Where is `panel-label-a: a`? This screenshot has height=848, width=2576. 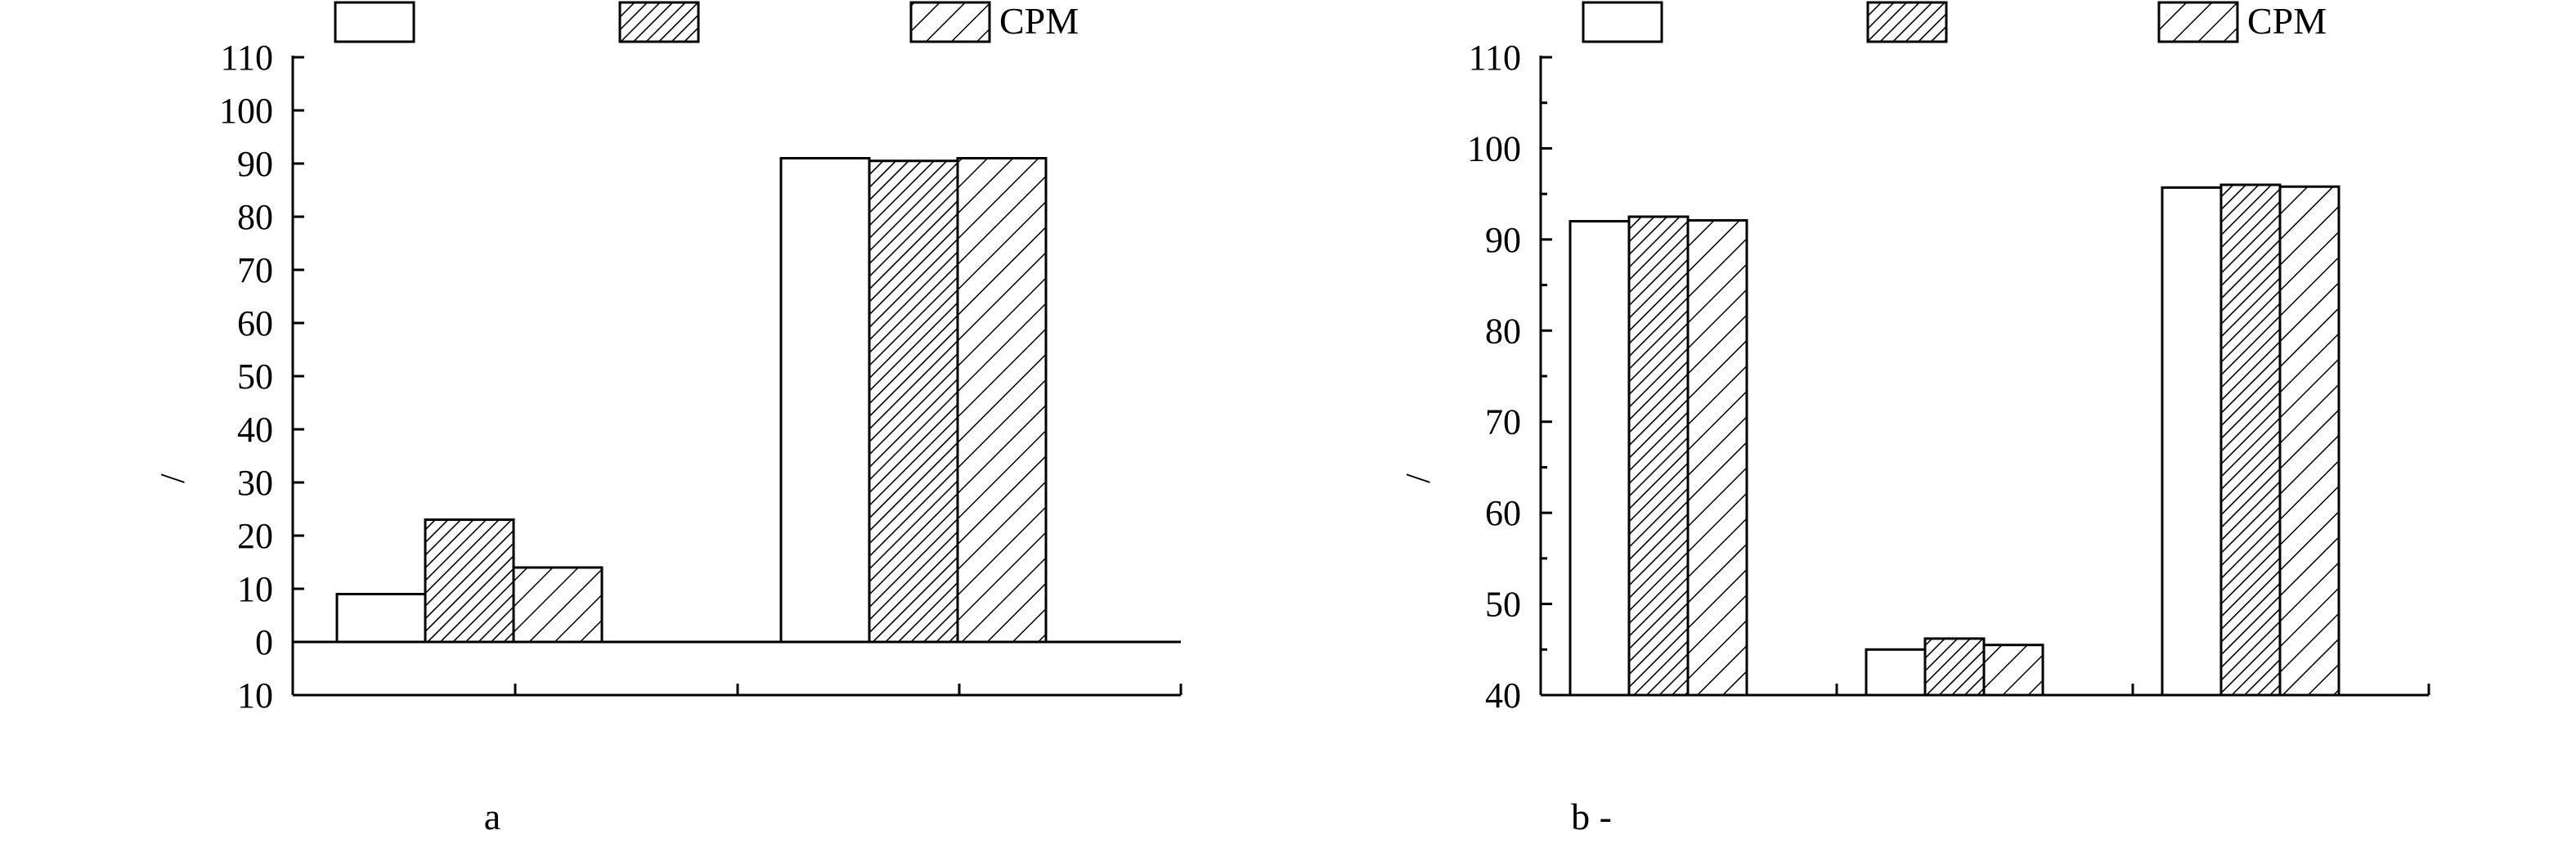
panel-label-a: a is located at coordinates (492, 817).